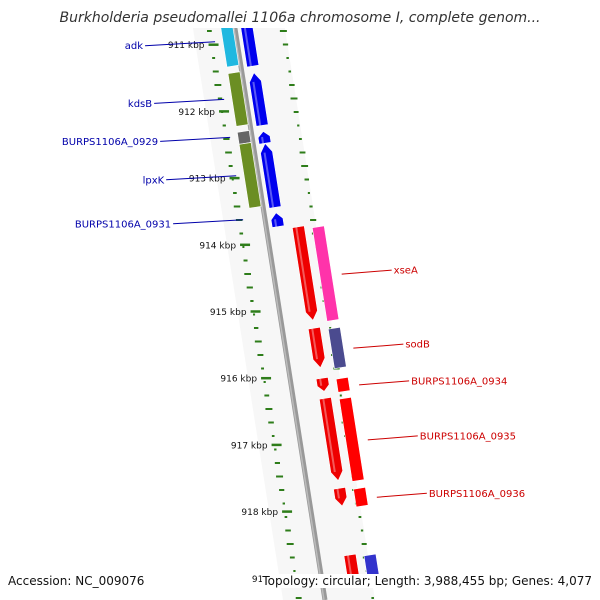  Describe the element at coordinates (140, 104) in the screenshot. I see `gene-label: kdsB` at that location.